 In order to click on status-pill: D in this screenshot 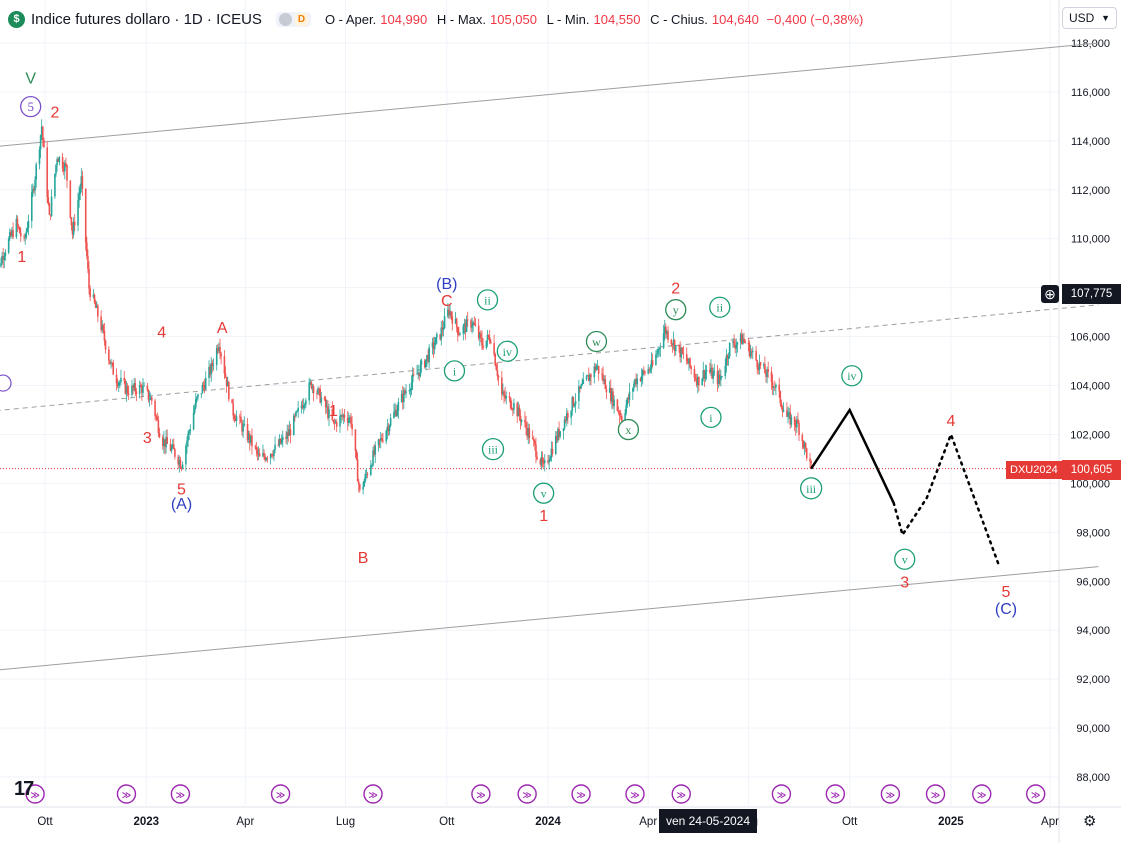, I will do `click(293, 19)`.